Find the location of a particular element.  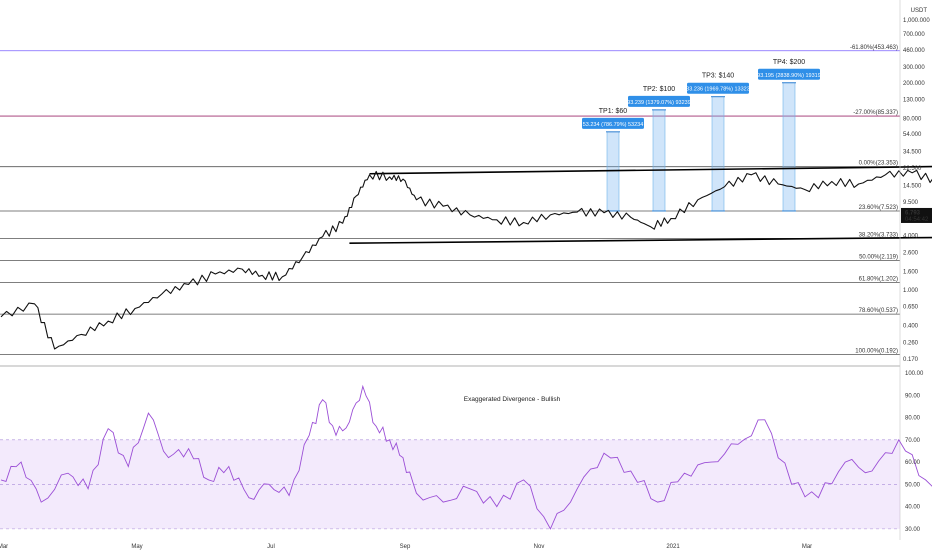

oscillator-tick-label: 60.00 is located at coordinates (913, 463).